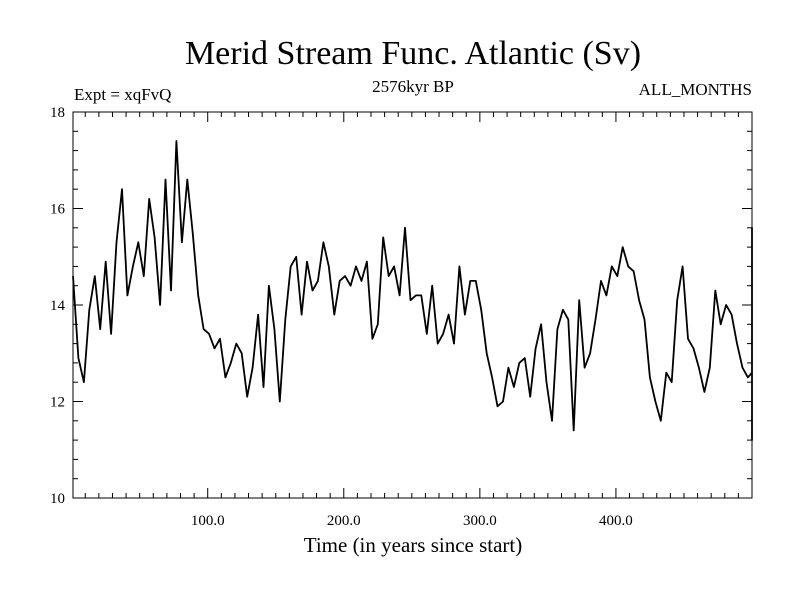 The width and height of the screenshot is (800, 600). Describe the element at coordinates (57, 499) in the screenshot. I see `y-tick-label: 10` at that location.